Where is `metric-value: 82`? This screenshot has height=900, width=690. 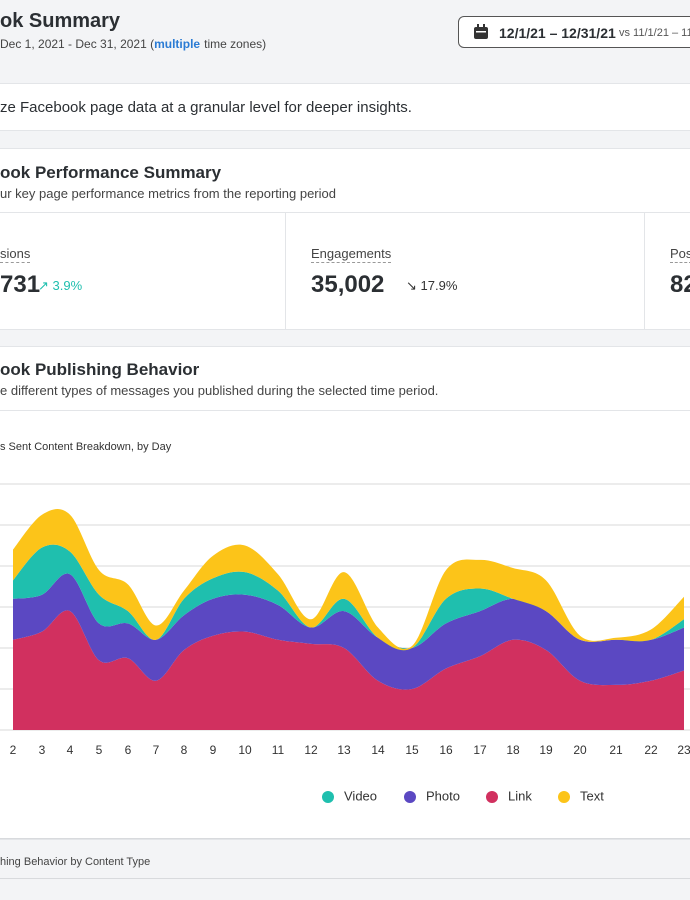 metric-value: 82 is located at coordinates (680, 284).